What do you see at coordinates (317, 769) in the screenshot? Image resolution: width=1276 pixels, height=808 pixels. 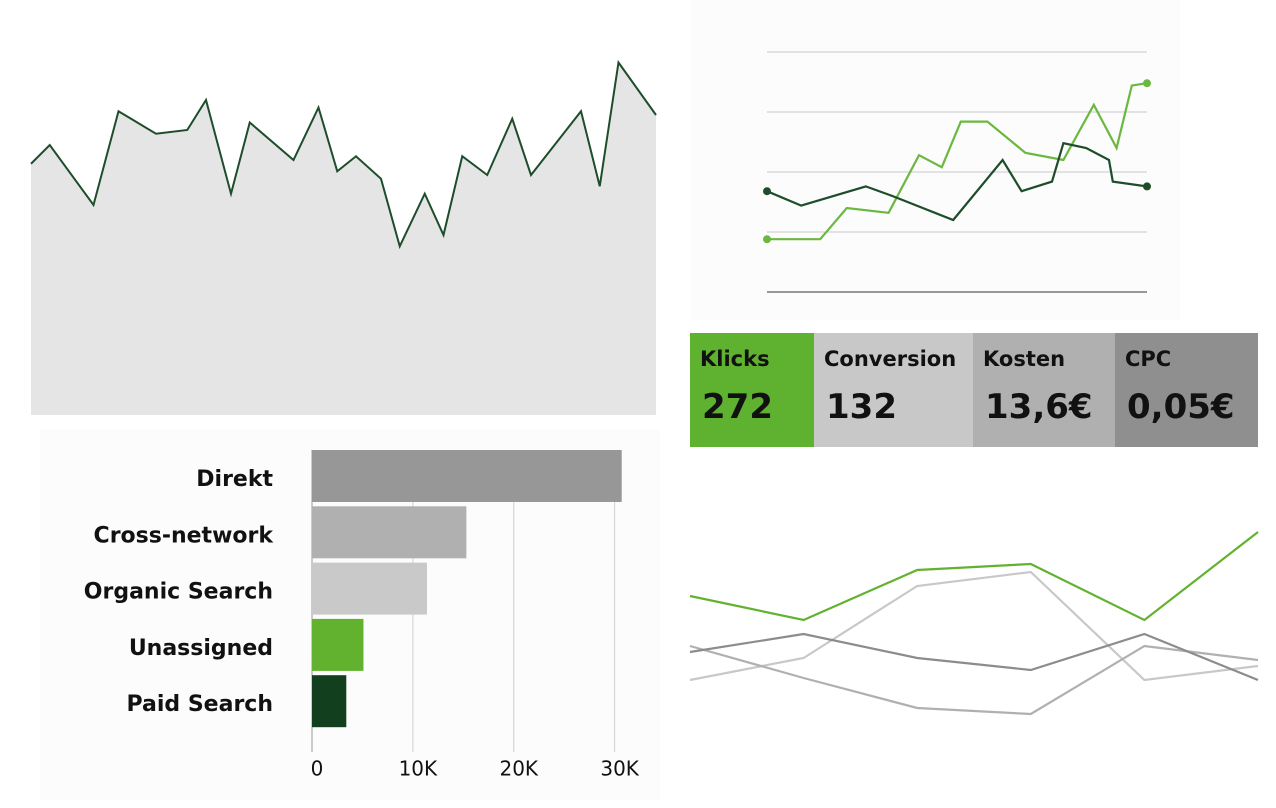 I see `x-tick-label: 0` at bounding box center [317, 769].